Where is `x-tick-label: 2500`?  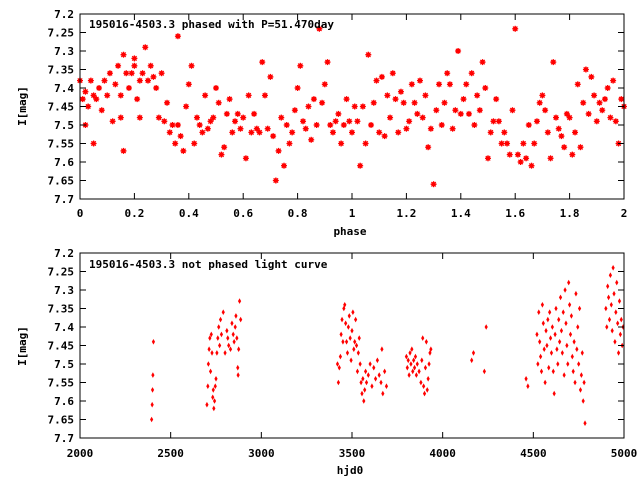
x-tick-label: 2500 is located at coordinates (170, 453).